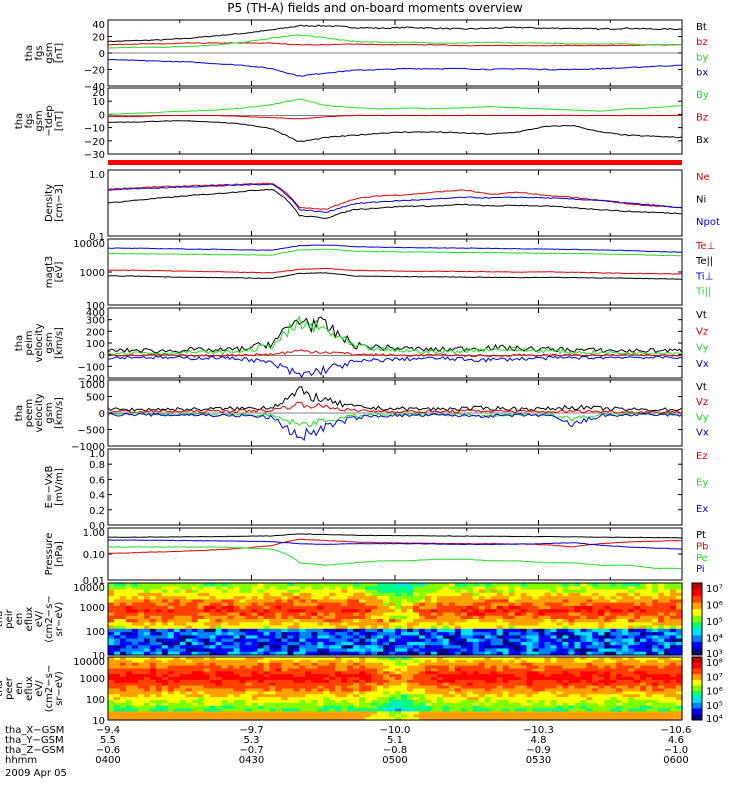  I want to click on legend-label: Te⊥, so click(705, 246).